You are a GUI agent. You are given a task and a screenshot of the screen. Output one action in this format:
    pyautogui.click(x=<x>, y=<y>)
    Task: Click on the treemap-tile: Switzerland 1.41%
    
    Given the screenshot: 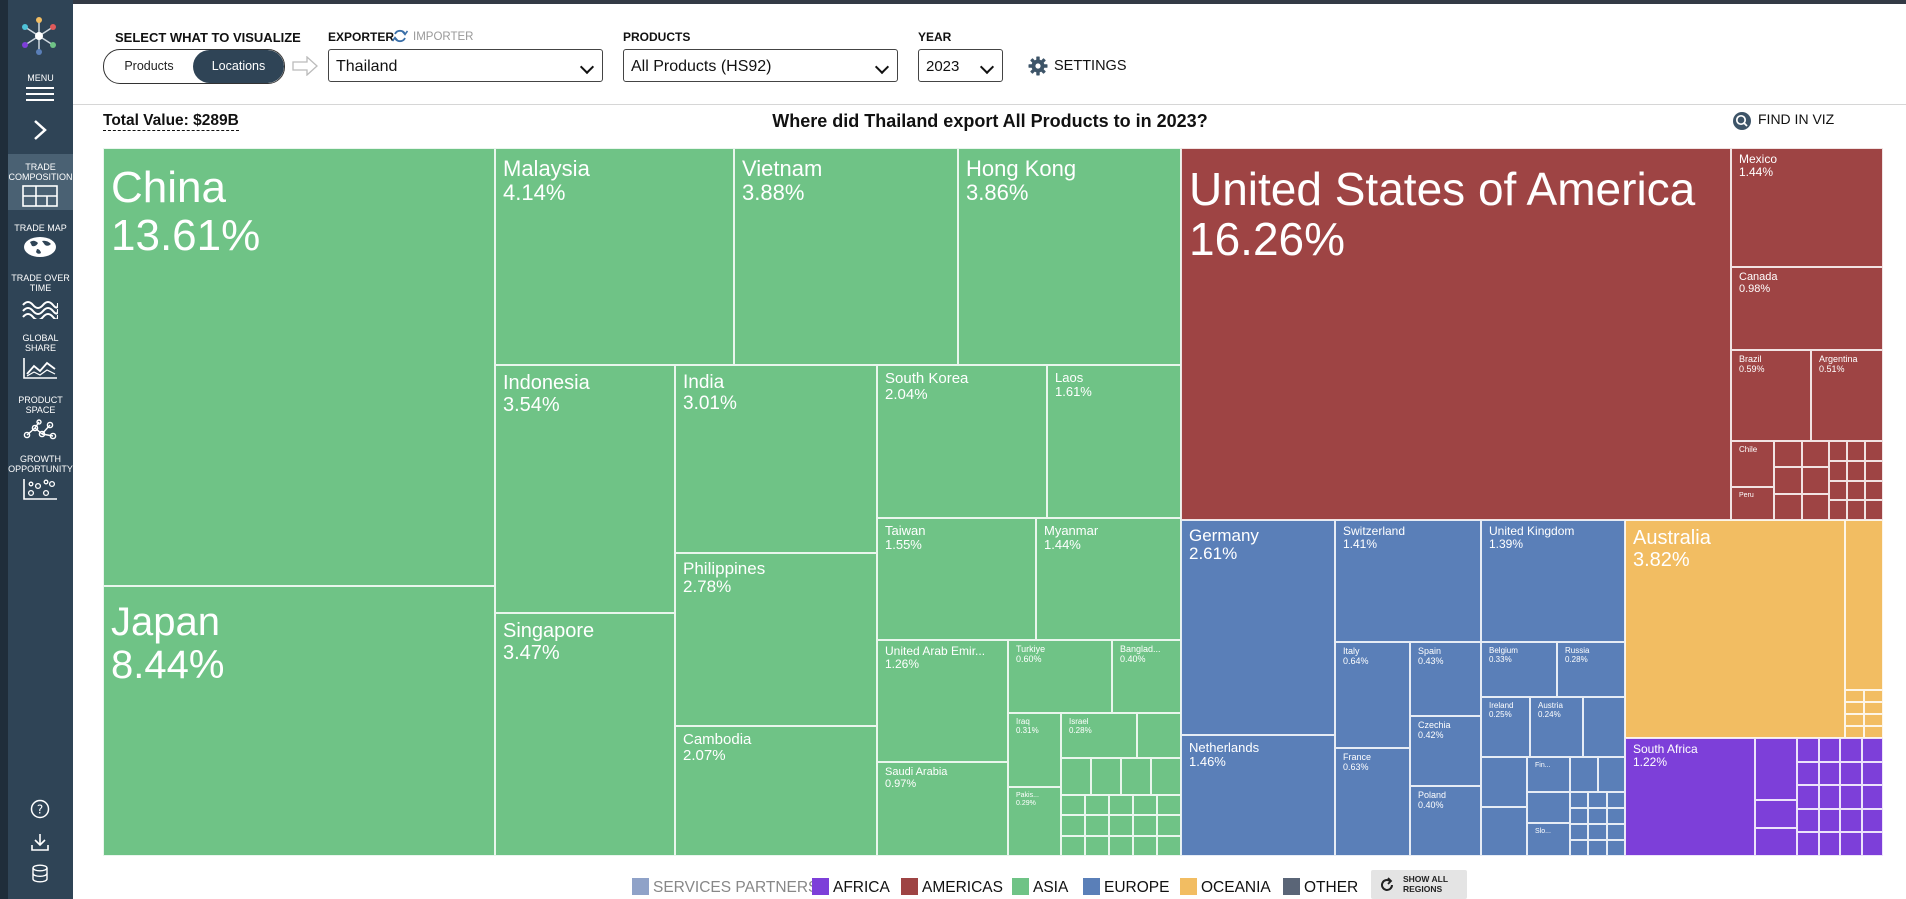 What is the action you would take?
    pyautogui.click(x=1408, y=581)
    